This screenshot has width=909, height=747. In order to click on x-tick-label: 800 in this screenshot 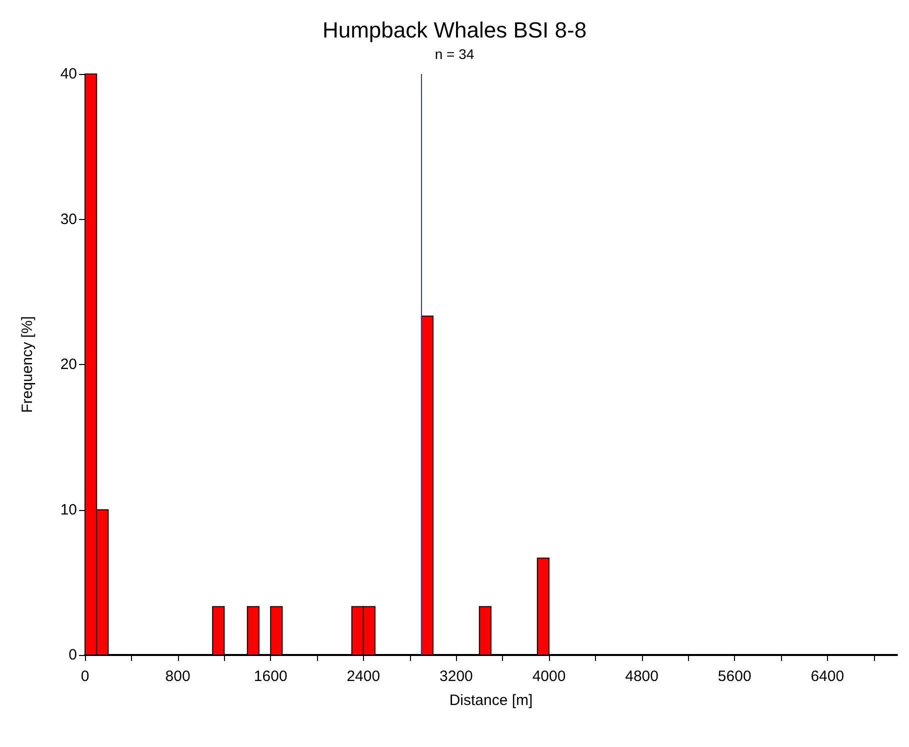, I will do `click(177, 676)`.